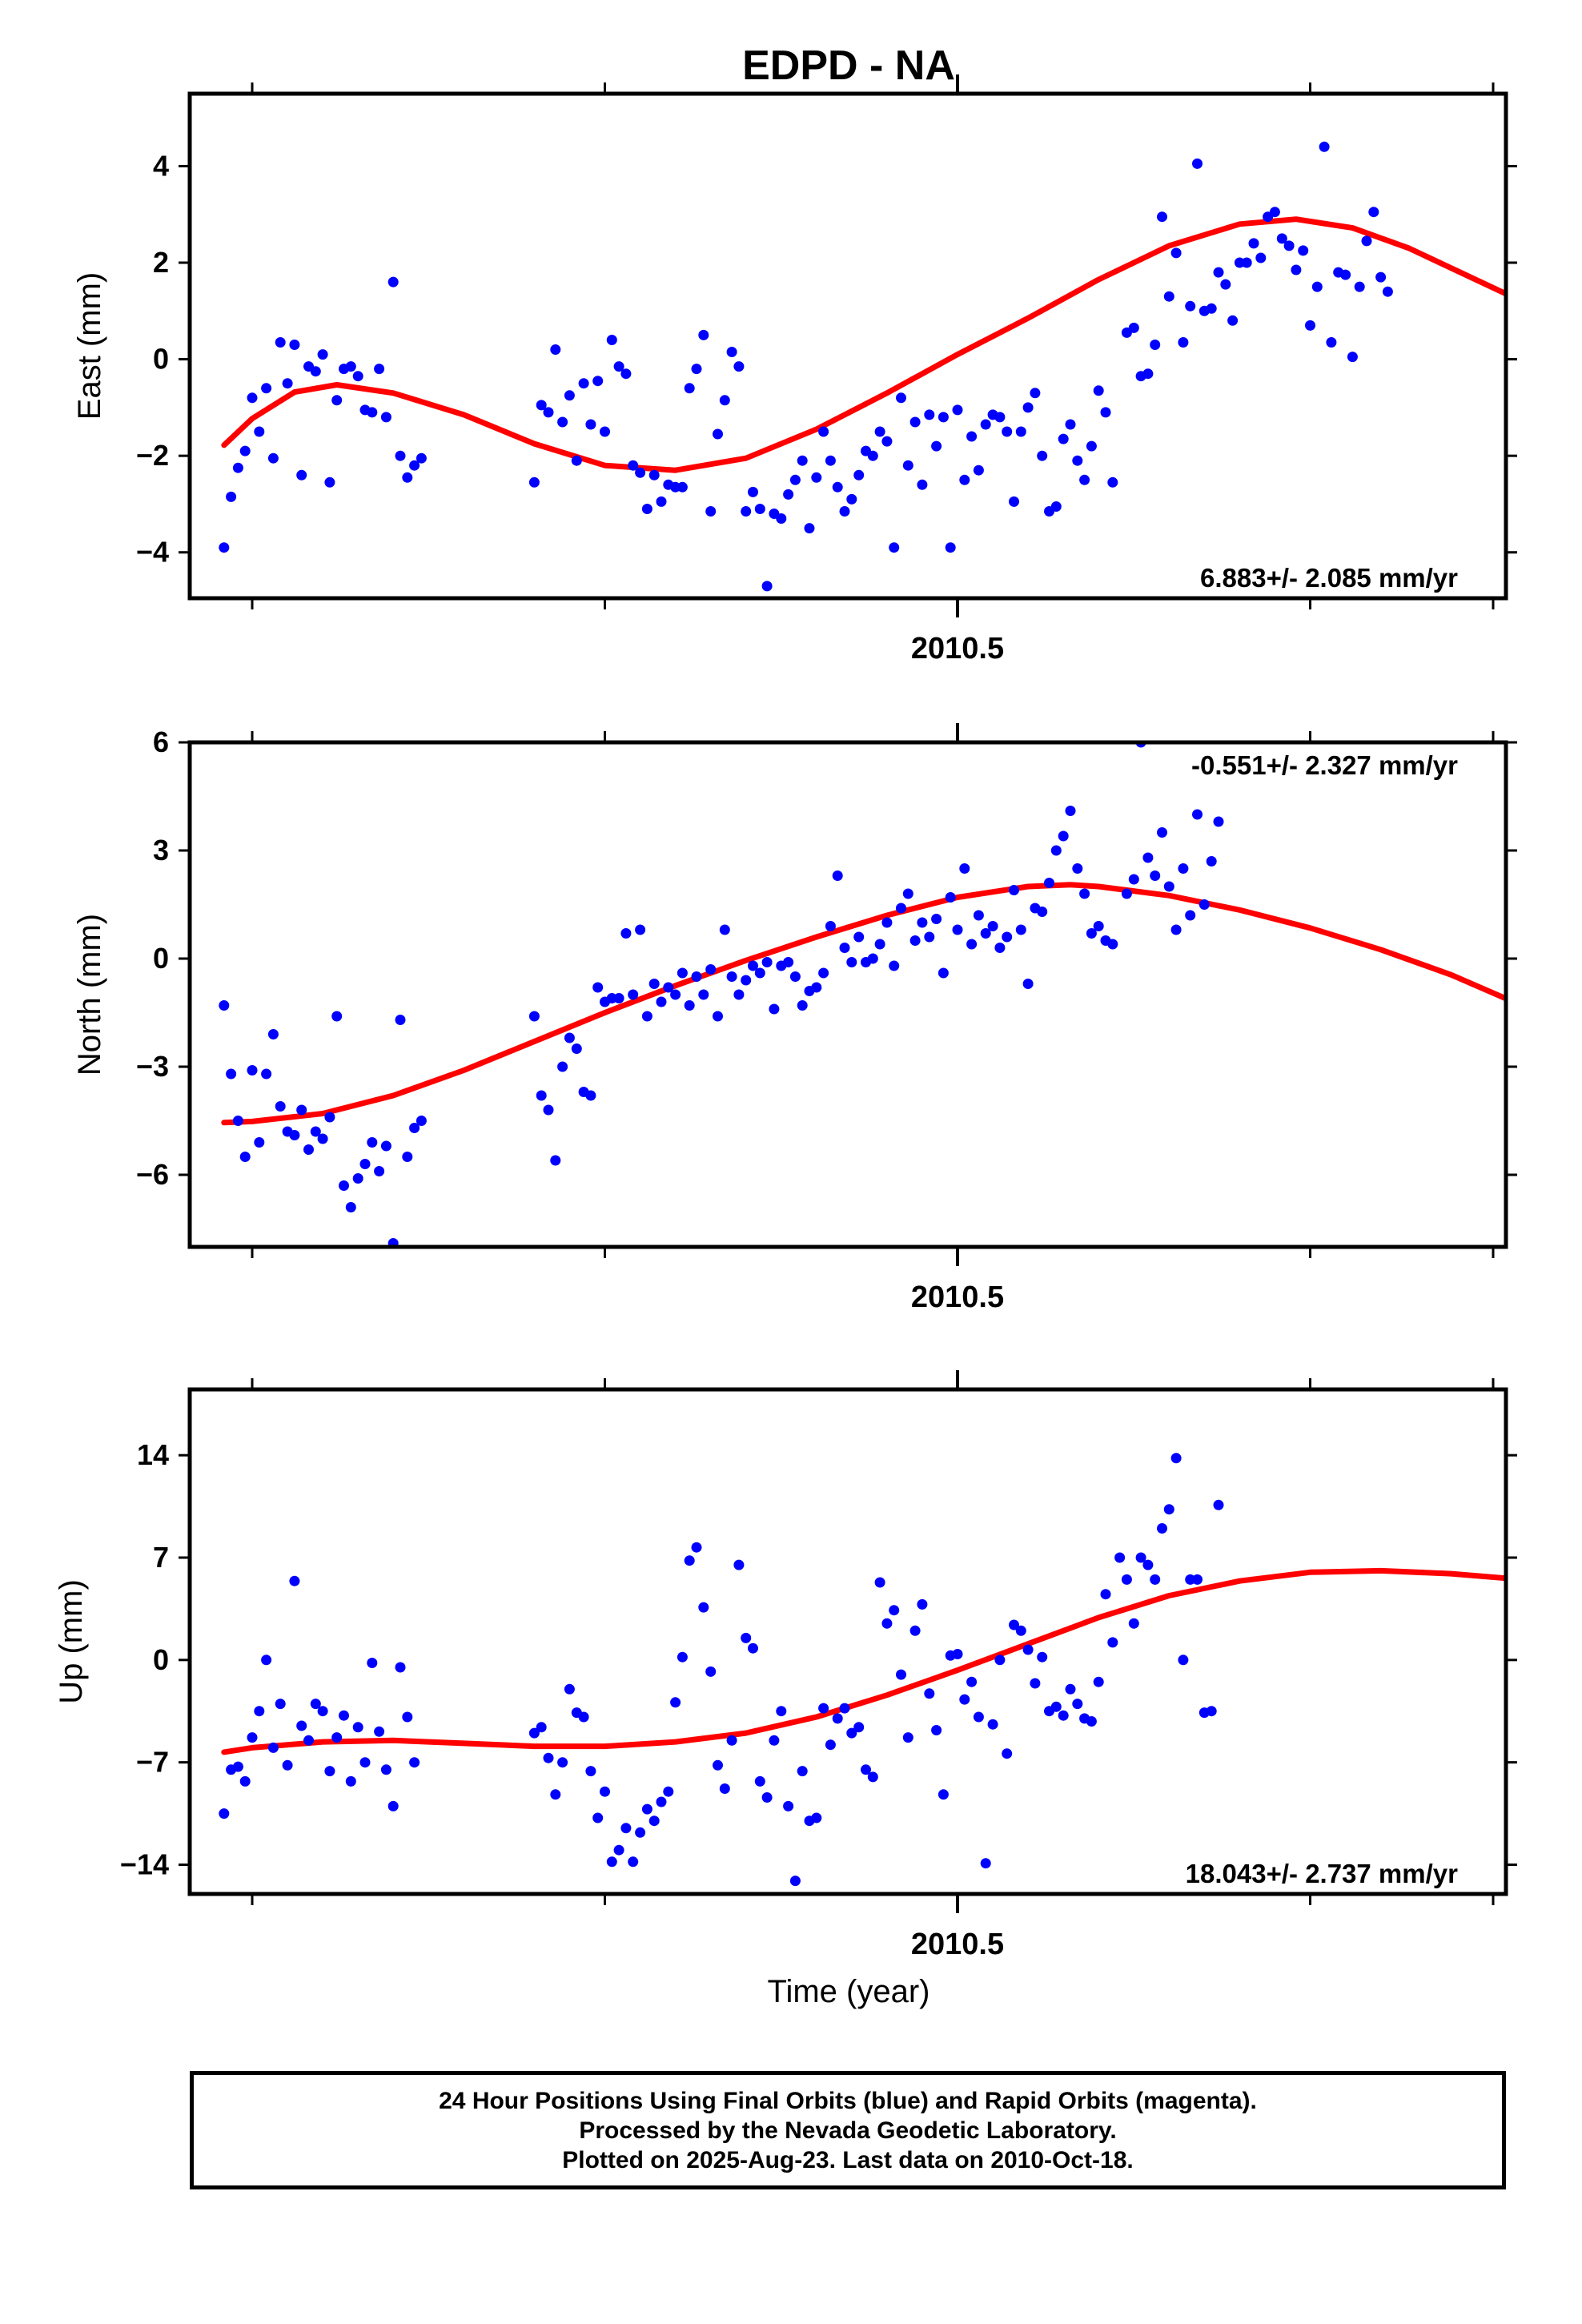  Describe the element at coordinates (161, 262) in the screenshot. I see `y-tick-label: 2` at that location.